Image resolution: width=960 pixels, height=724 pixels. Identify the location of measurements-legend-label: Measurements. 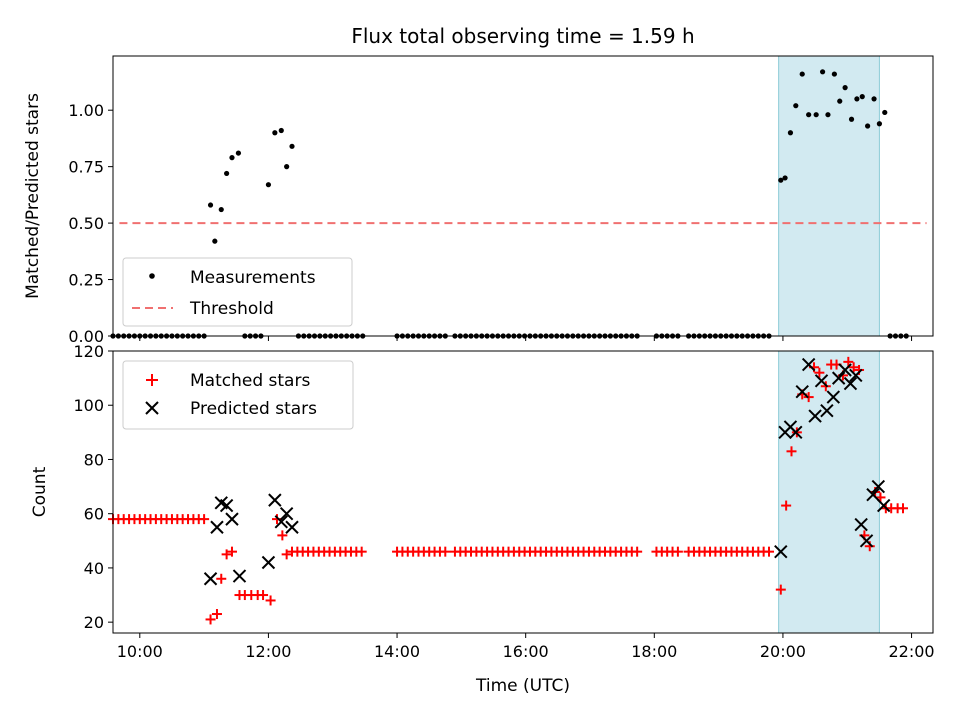
(253, 278).